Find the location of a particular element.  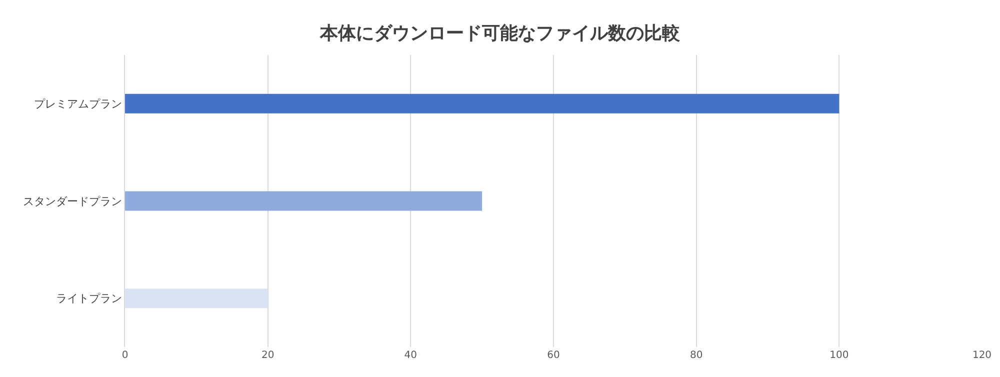

x-tick-label: 60 is located at coordinates (553, 355).